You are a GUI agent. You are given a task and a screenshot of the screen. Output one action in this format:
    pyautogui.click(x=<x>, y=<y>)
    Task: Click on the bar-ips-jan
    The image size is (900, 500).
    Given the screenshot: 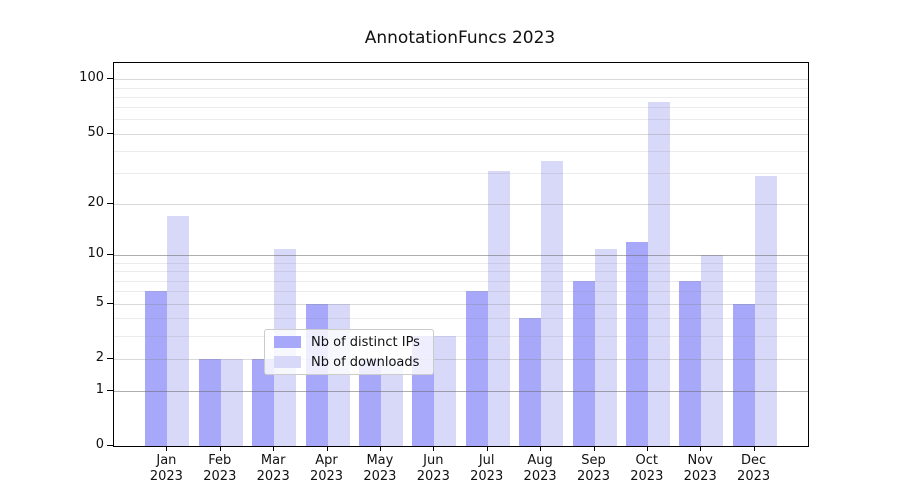 What is the action you would take?
    pyautogui.click(x=156, y=368)
    